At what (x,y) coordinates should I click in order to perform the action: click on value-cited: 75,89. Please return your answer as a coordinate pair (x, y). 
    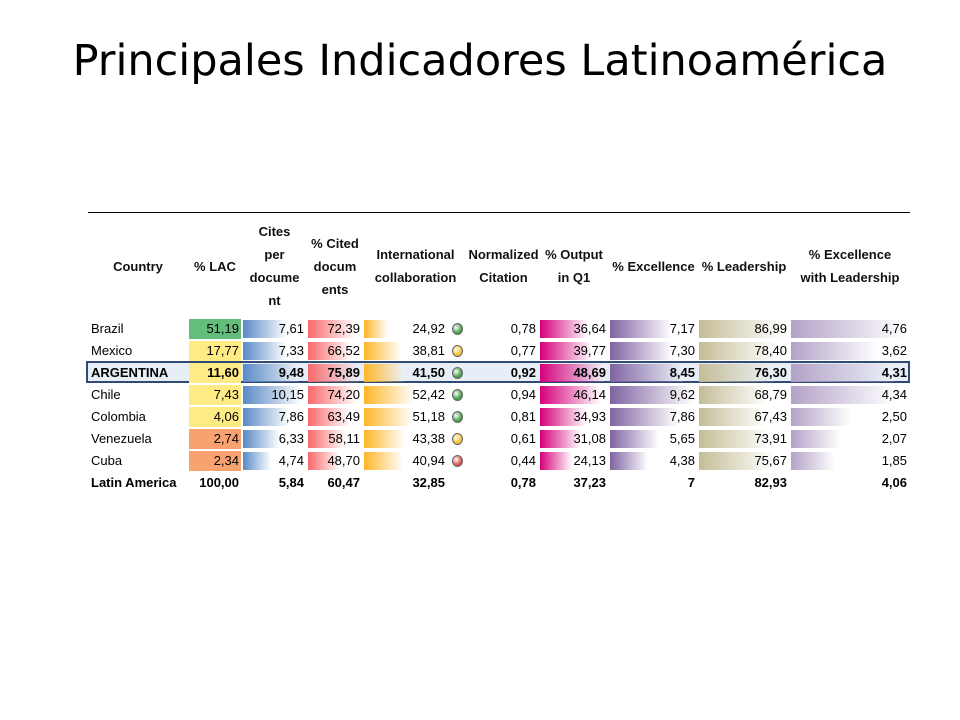
    Looking at the image, I should click on (343, 372).